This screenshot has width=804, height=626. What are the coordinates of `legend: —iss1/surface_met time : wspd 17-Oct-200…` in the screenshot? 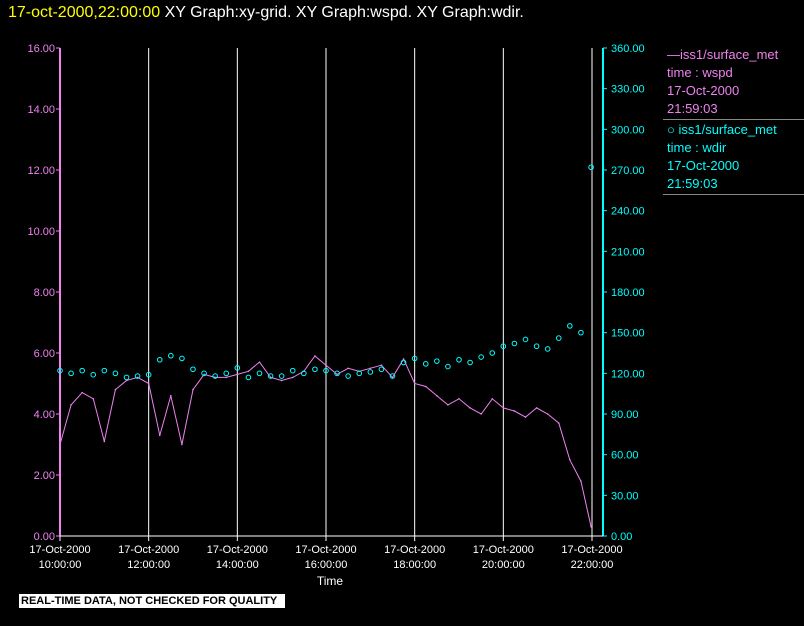 It's located at (733, 121).